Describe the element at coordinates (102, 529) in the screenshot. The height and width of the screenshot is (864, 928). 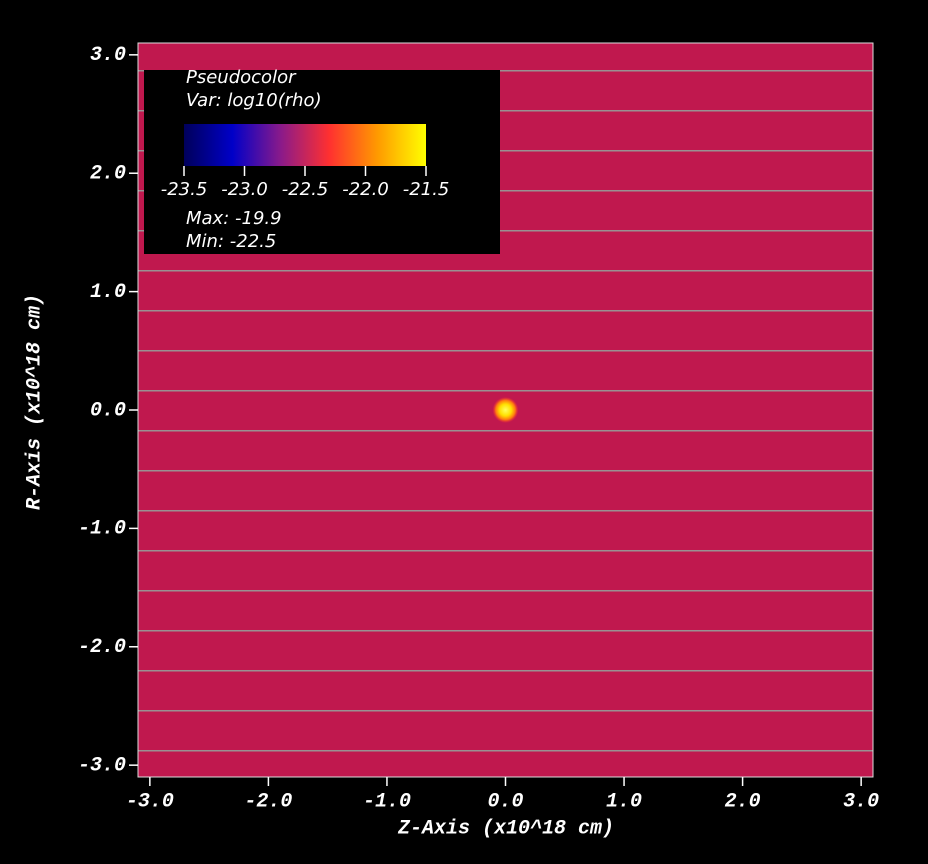
I see `y-tick-label: -1.0` at that location.